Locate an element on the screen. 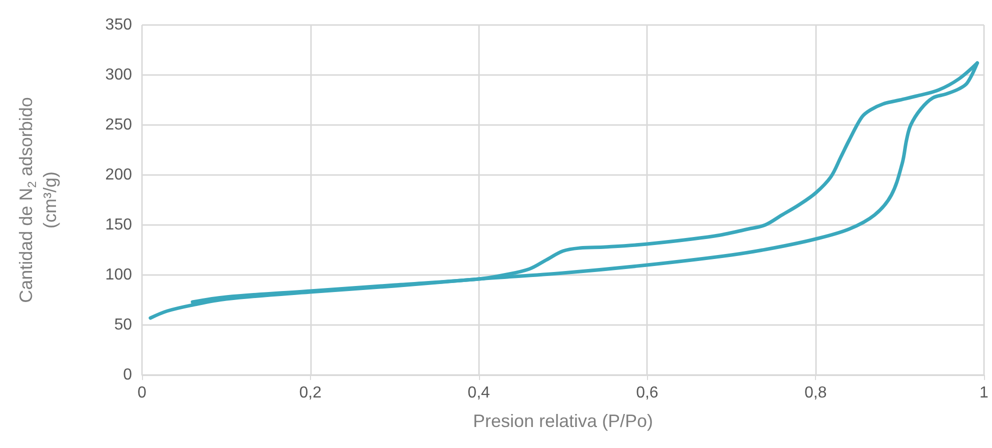  y-tick-label: 150 is located at coordinates (118, 225).